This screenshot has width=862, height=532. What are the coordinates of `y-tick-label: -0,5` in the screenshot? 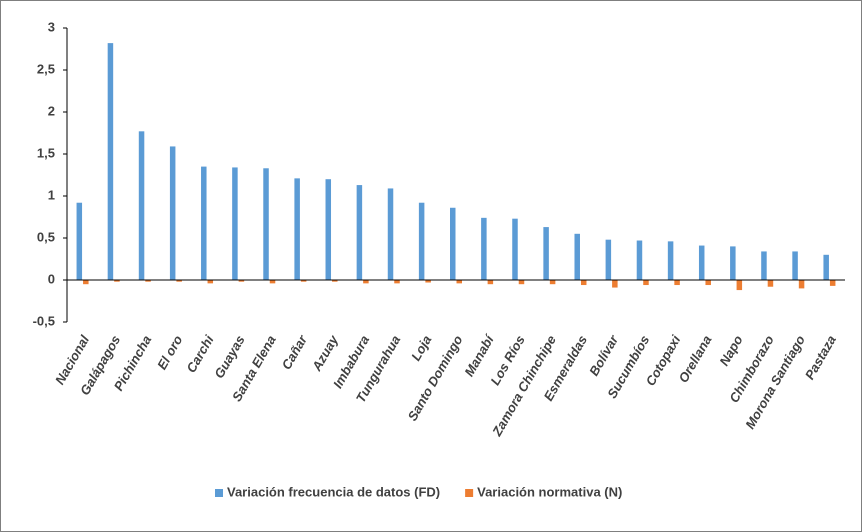 It's located at (44, 320).